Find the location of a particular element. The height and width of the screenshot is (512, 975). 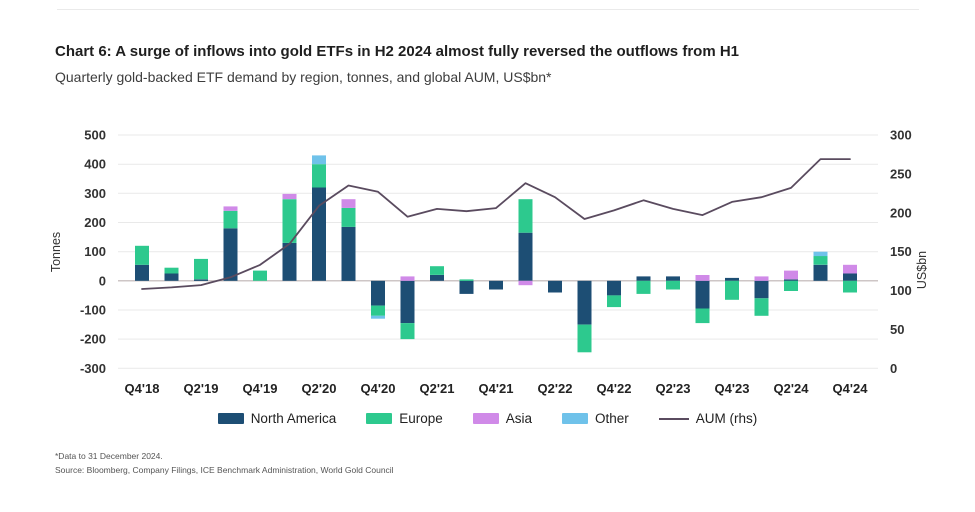

x-axis-label: Q2'24 is located at coordinates (792, 388).